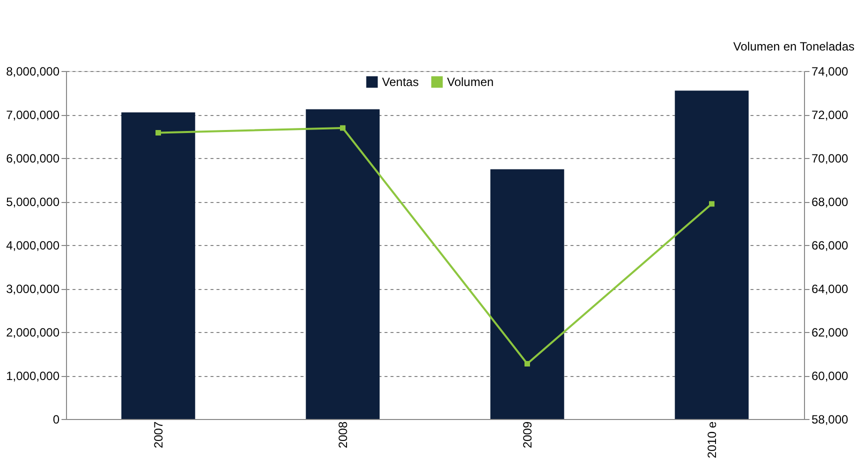  Describe the element at coordinates (793, 47) in the screenshot. I see `y2-axis-title: Volumen en Toneladas` at that location.